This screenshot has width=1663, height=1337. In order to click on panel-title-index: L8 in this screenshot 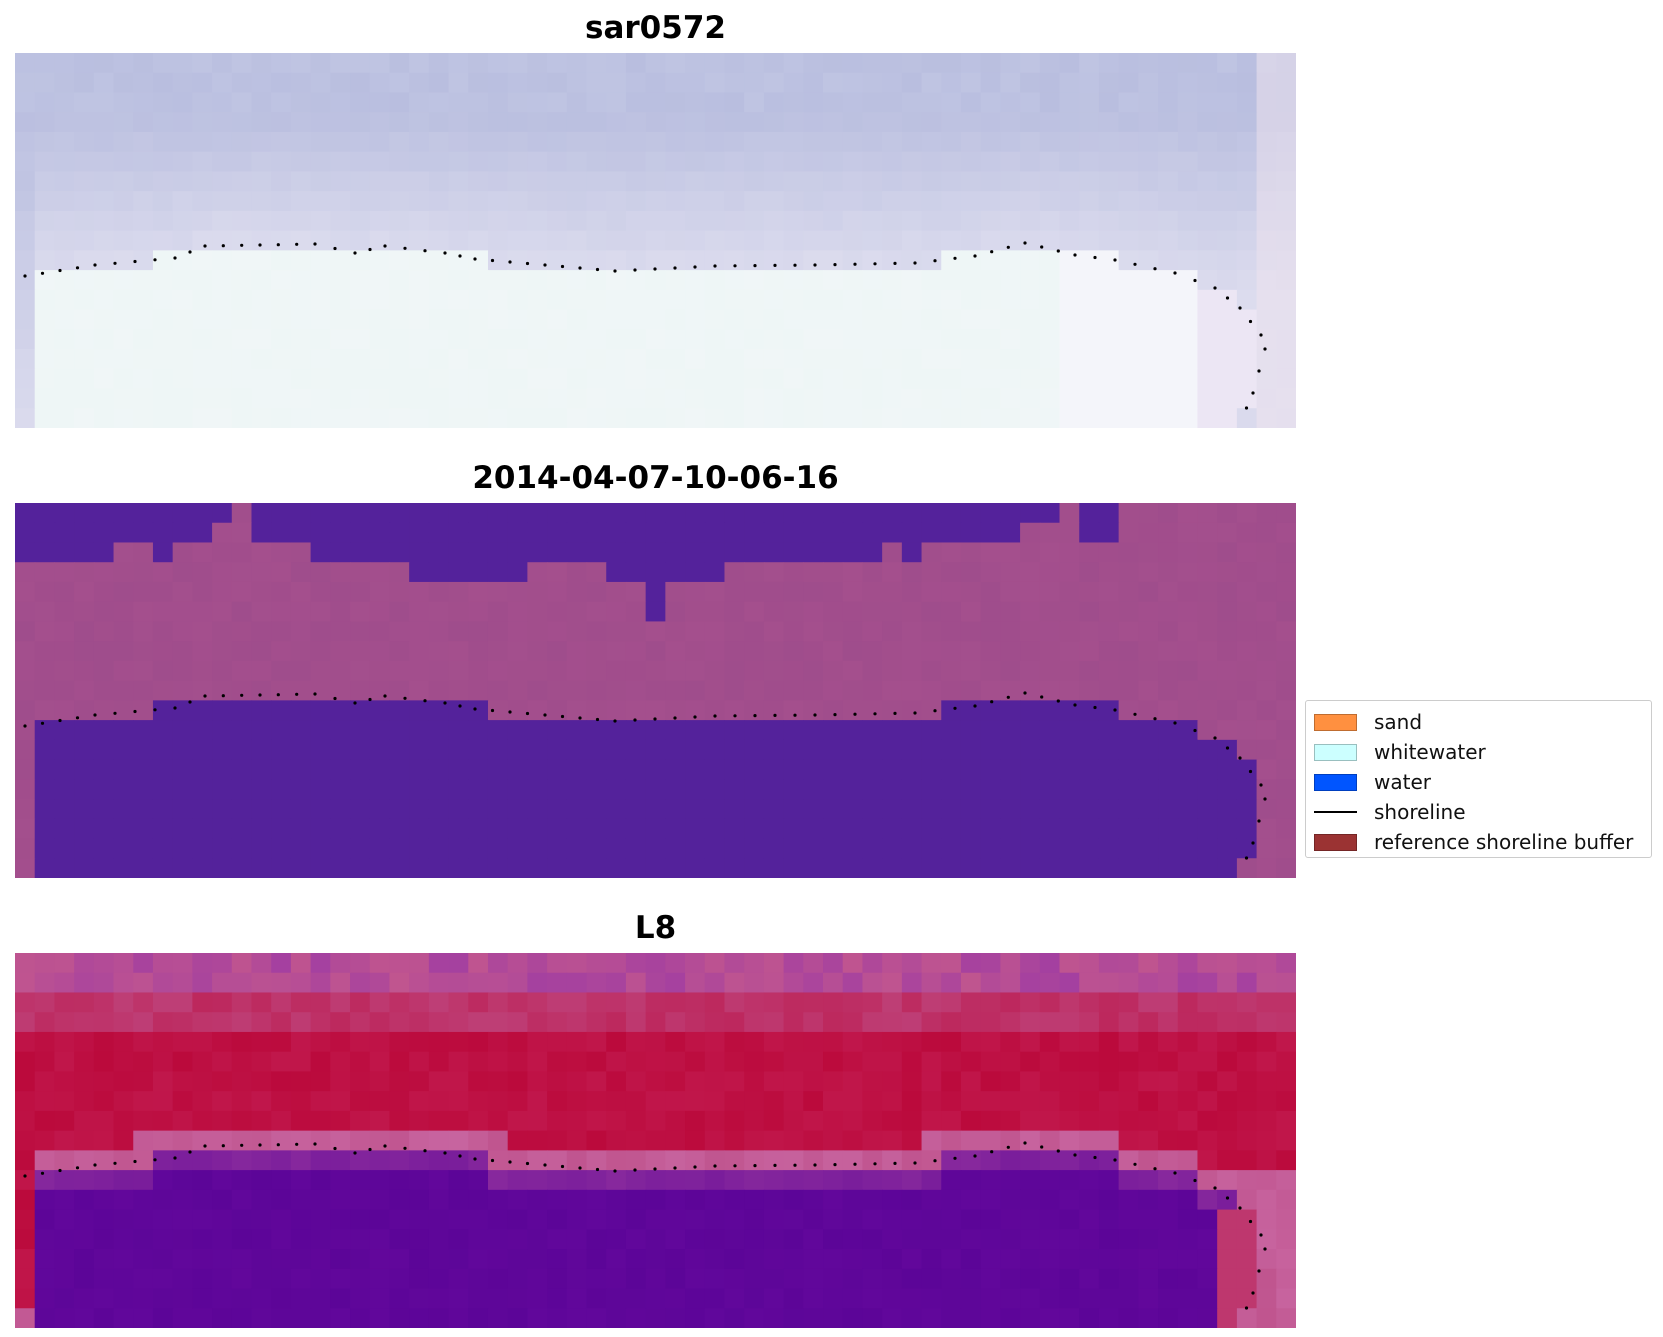, I will do `click(655, 928)`.